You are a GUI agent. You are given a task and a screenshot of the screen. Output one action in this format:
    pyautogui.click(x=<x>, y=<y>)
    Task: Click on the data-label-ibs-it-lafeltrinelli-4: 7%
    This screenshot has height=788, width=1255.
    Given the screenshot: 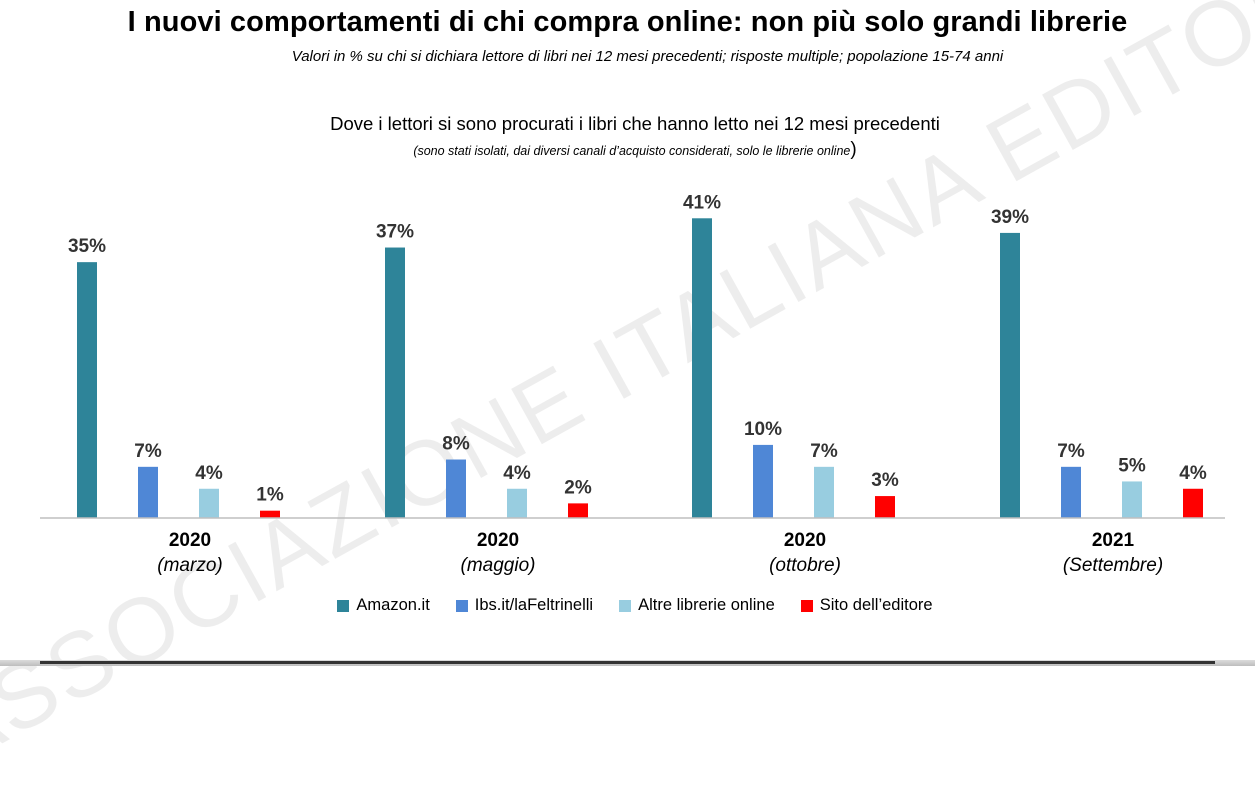 What is the action you would take?
    pyautogui.click(x=1071, y=451)
    